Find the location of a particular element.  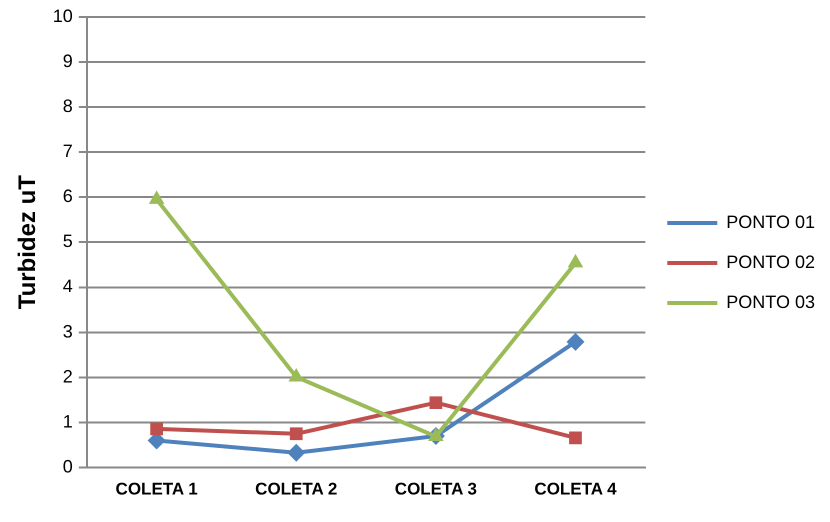

y-tick-label: 3 is located at coordinates (67, 331).